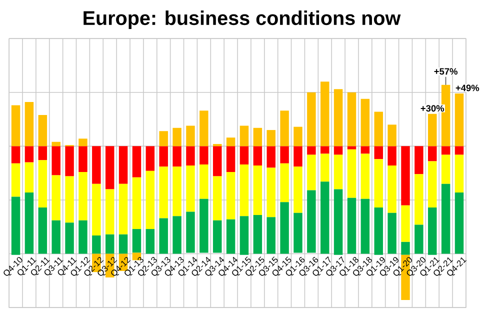 The image size is (480, 317). What do you see at coordinates (242, 20) in the screenshot?
I see `chart-title: Europe: business conditions now` at bounding box center [242, 20].